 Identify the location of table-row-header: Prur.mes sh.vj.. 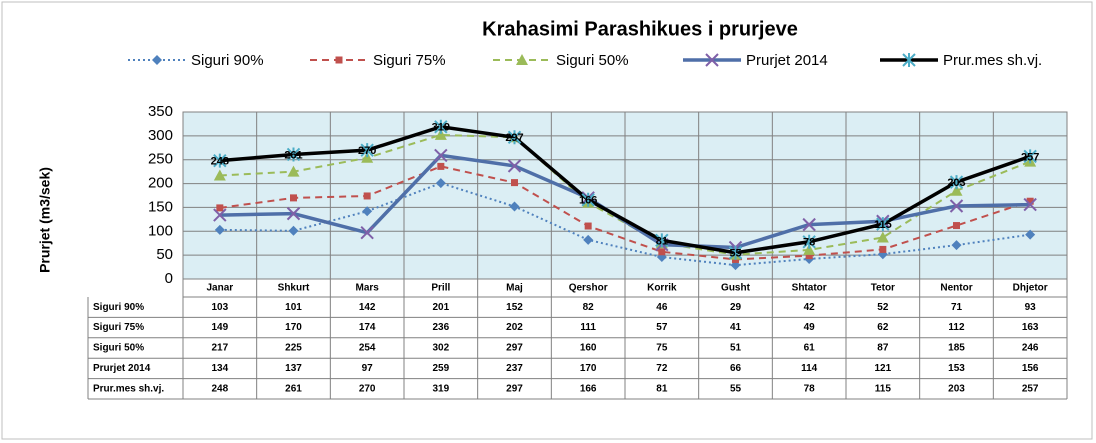
(128, 388).